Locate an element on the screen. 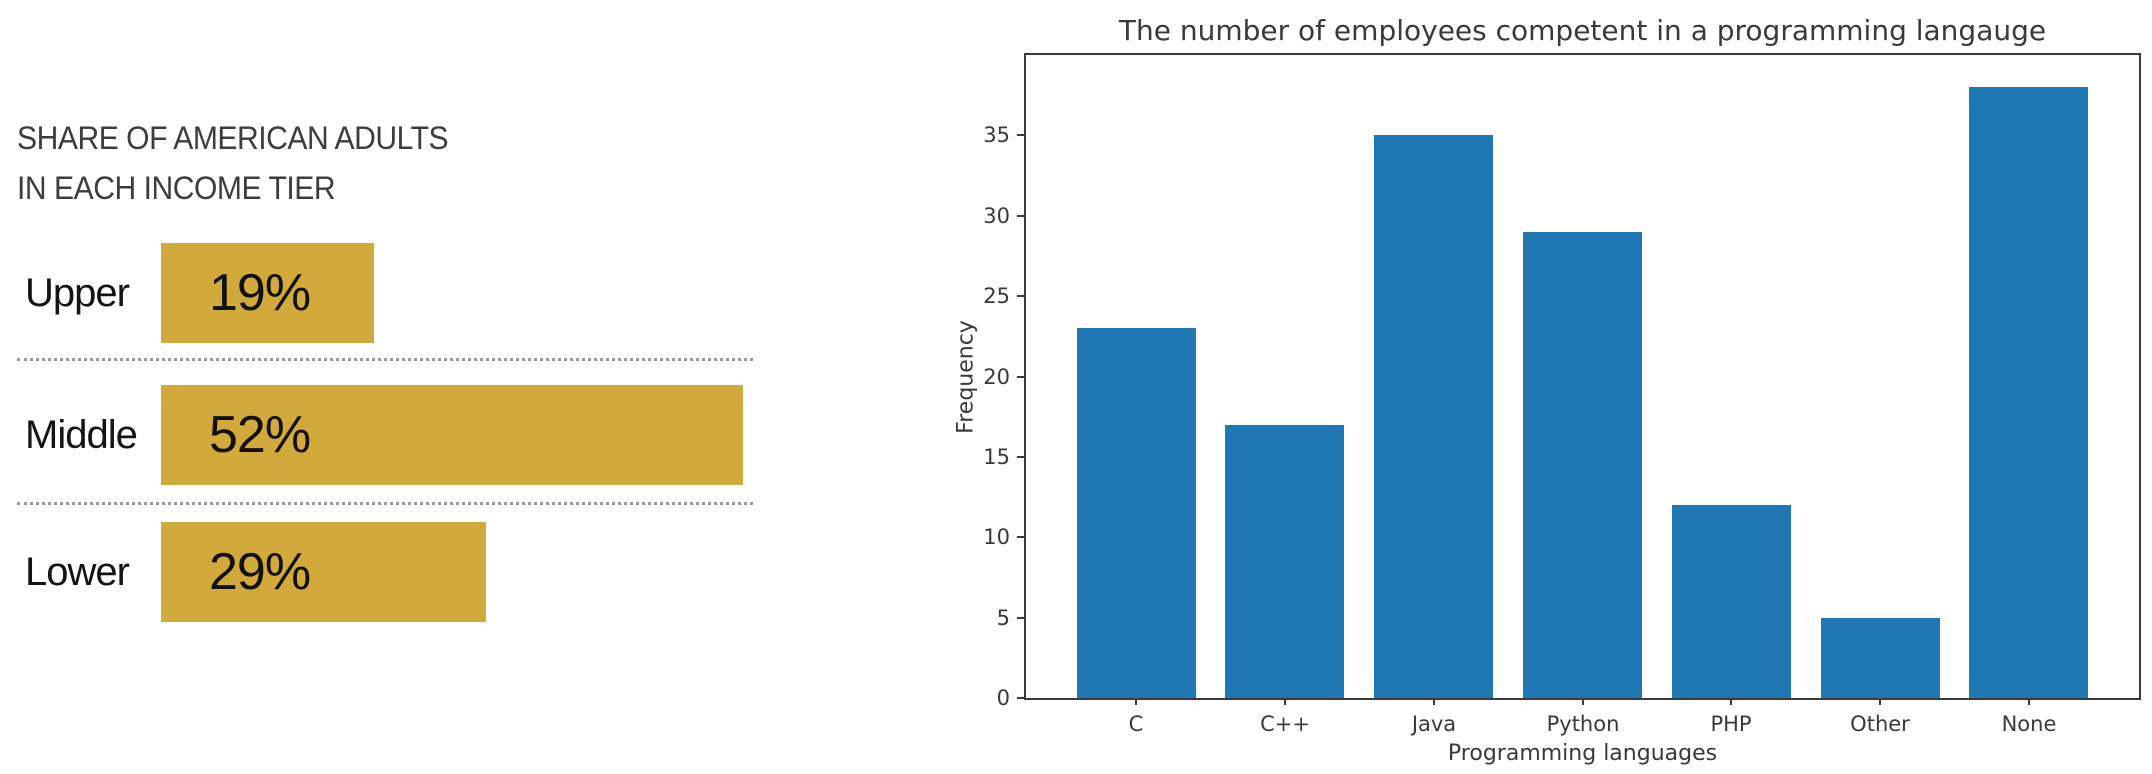 This screenshot has height=774, width=2152. y-tick-label: 35 is located at coordinates (996, 135).